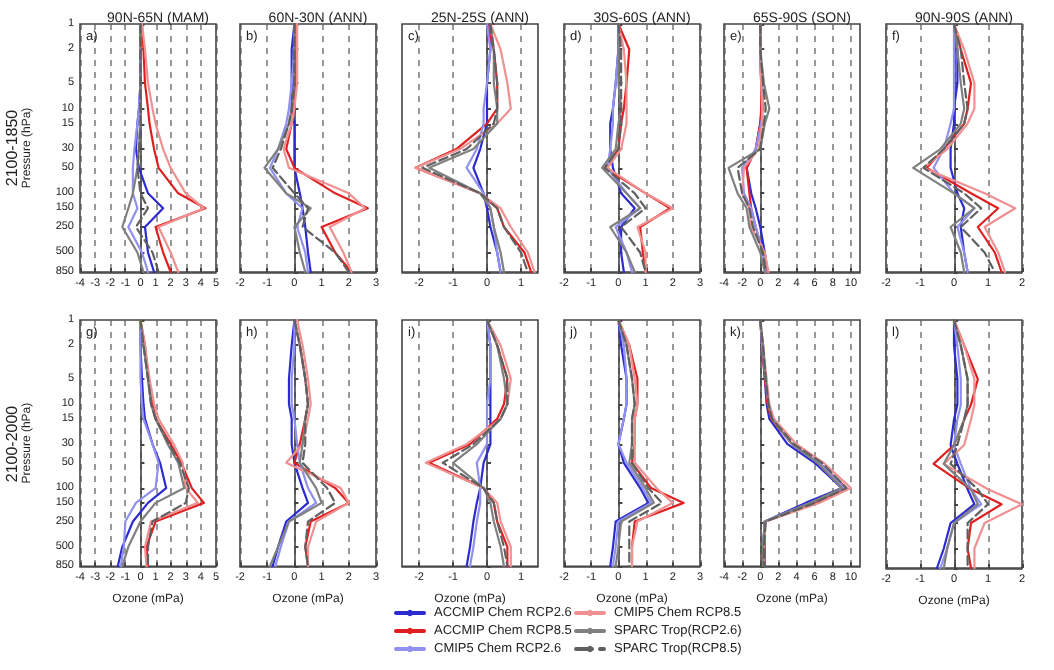  I want to click on text: 2100-2000, so click(12, 443).